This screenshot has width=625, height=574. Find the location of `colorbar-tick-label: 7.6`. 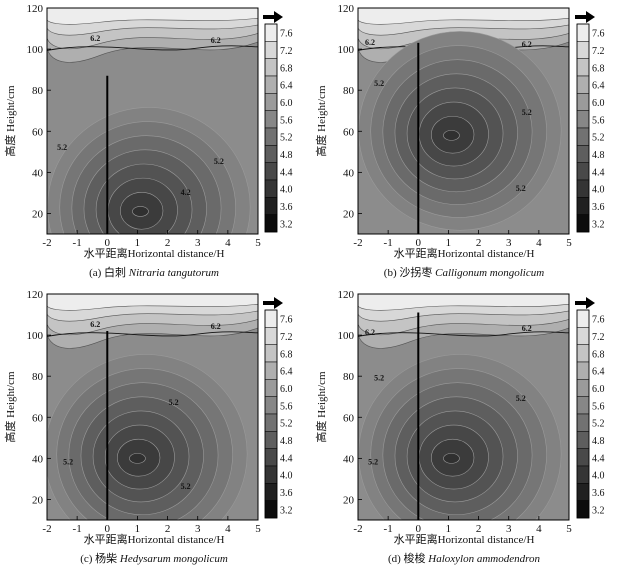

colorbar-tick-label: 7.6 is located at coordinates (286, 320).